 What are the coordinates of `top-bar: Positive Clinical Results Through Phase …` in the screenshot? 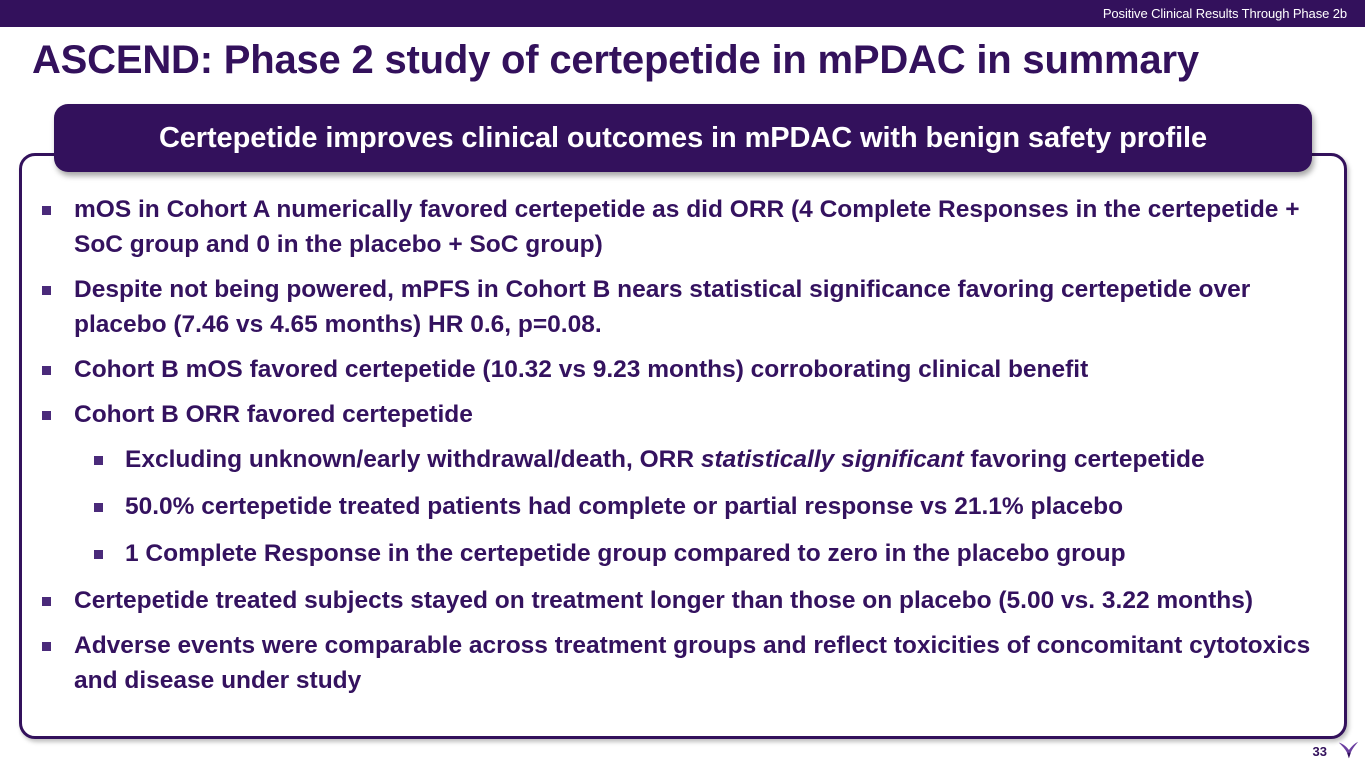 It's located at (682, 13).